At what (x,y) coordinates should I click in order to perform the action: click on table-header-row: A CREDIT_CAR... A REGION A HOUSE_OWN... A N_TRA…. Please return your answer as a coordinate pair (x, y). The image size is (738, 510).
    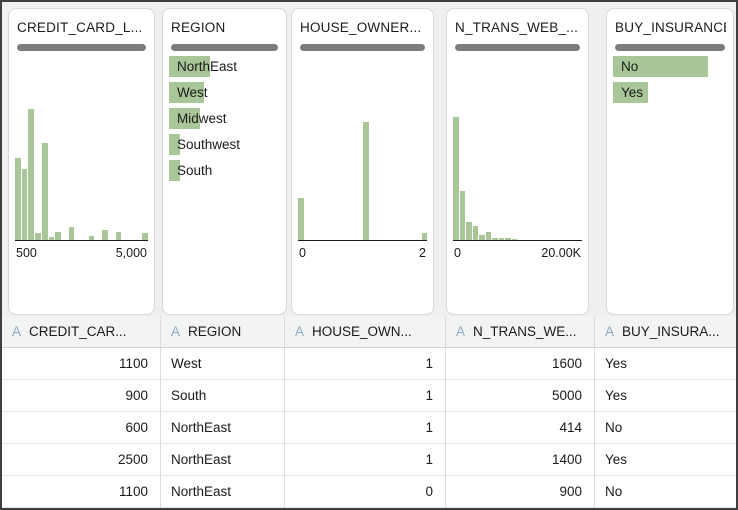
    Looking at the image, I should click on (369, 332).